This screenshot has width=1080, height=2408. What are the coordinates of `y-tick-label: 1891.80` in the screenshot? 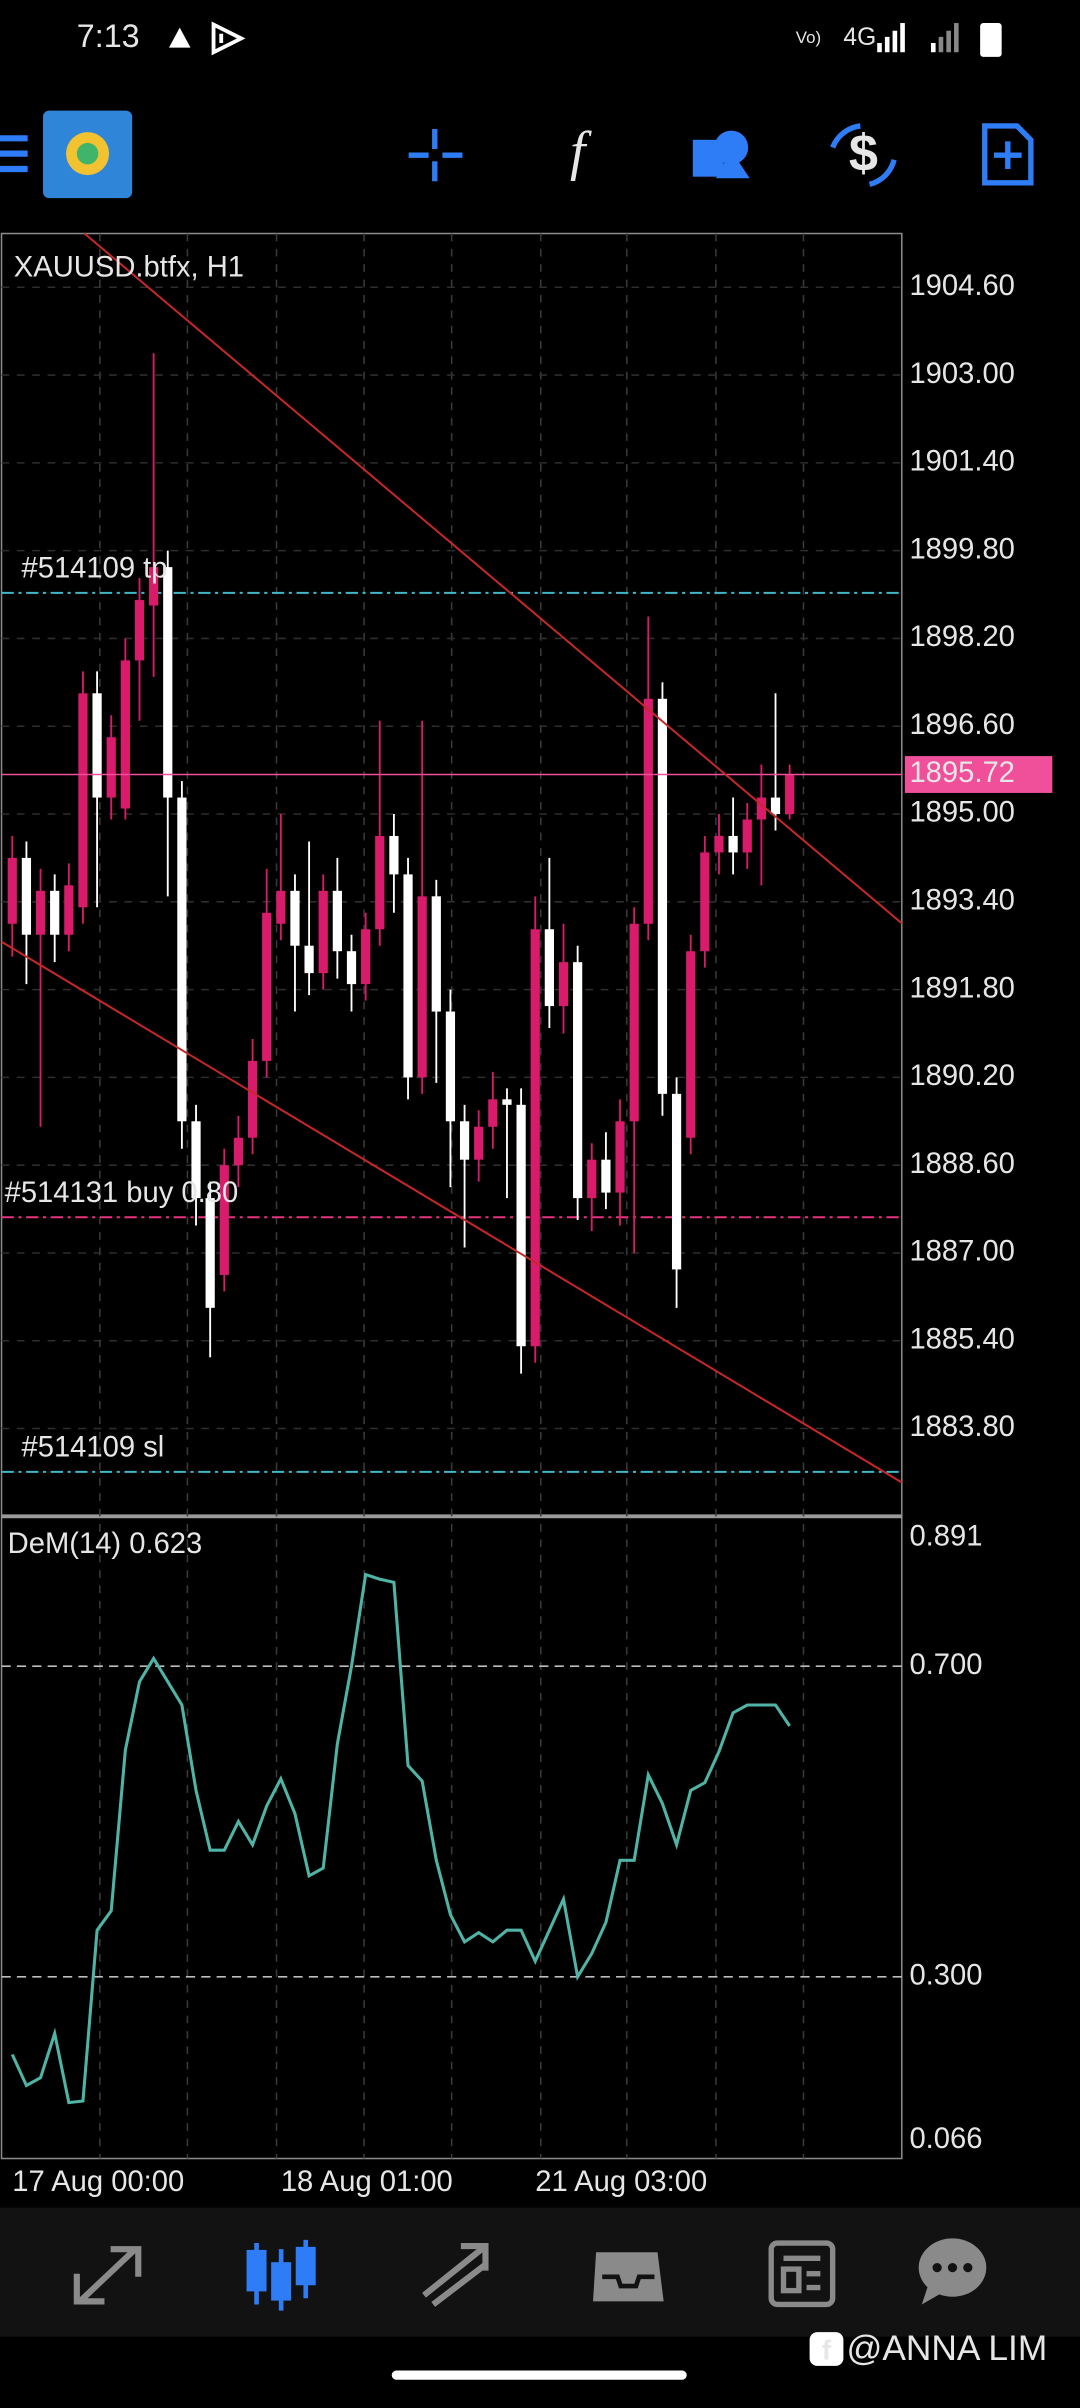 It's located at (961, 988).